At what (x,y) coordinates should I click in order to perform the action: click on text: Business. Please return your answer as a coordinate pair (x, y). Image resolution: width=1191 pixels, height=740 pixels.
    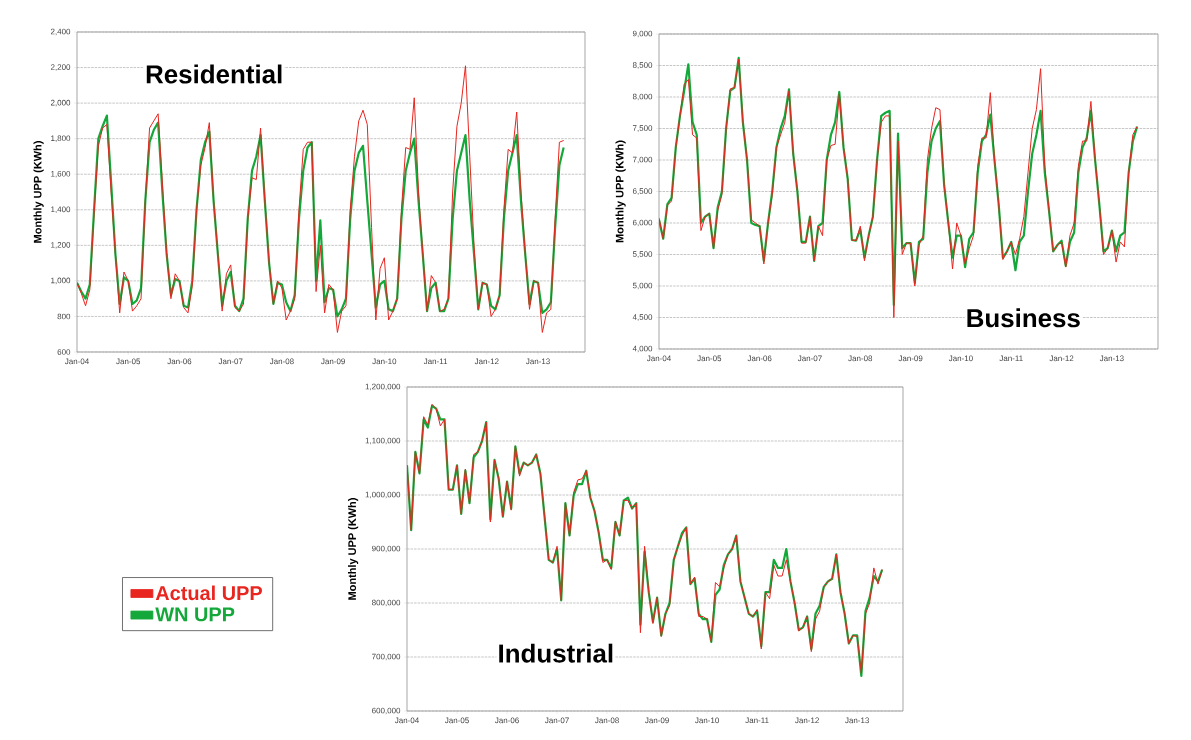
    Looking at the image, I should click on (1023, 318).